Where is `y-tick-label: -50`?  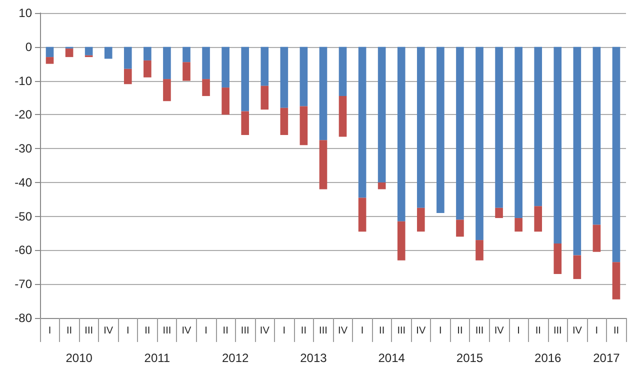 y-tick-label: -50 is located at coordinates (23, 216).